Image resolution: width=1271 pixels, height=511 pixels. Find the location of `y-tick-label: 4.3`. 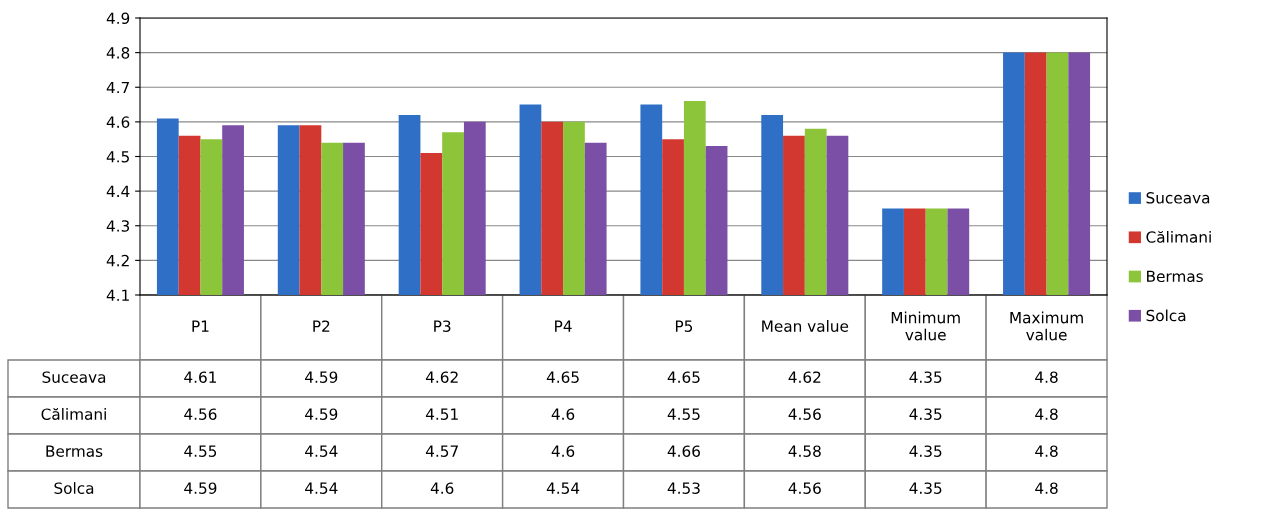

y-tick-label: 4.3 is located at coordinates (118, 226).